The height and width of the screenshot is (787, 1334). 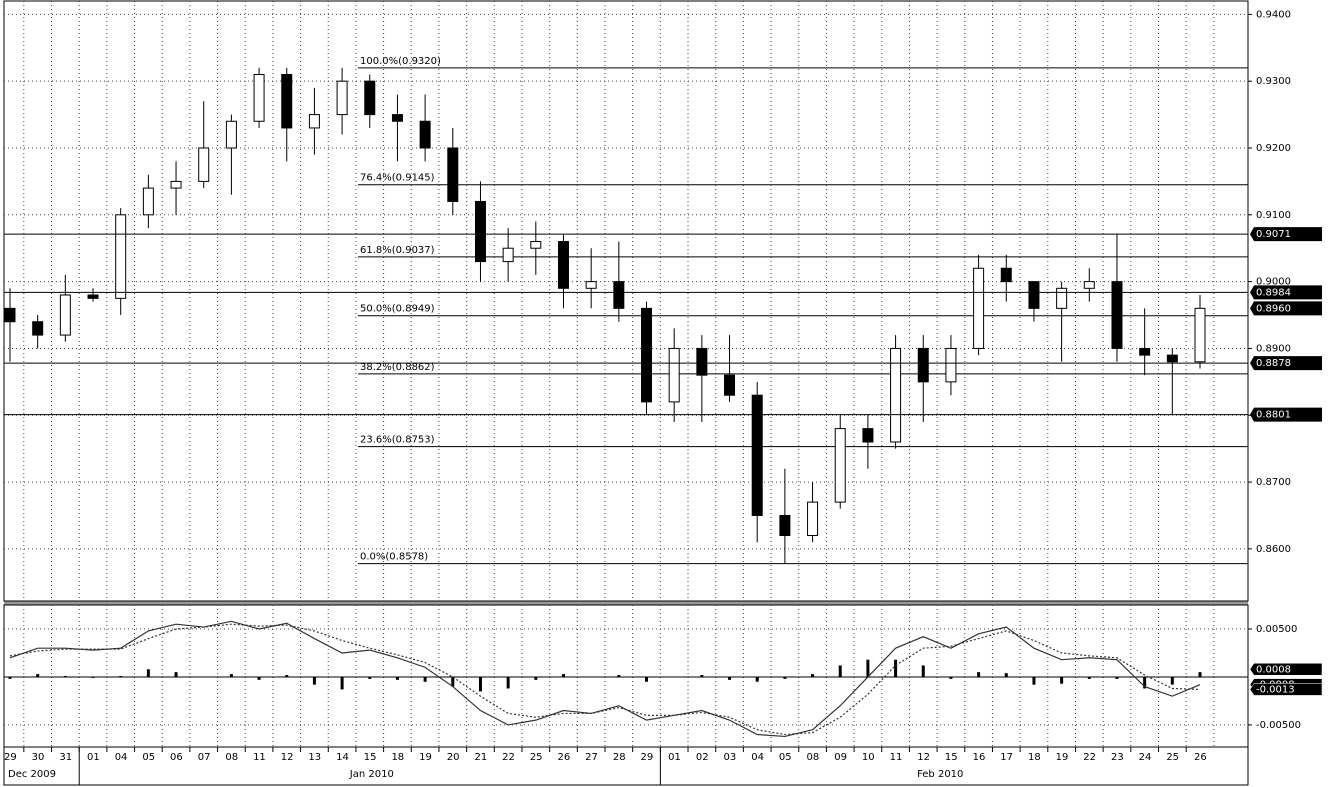 What do you see at coordinates (1276, 629) in the screenshot?
I see `macd-y-tick-label: 0.00500` at bounding box center [1276, 629].